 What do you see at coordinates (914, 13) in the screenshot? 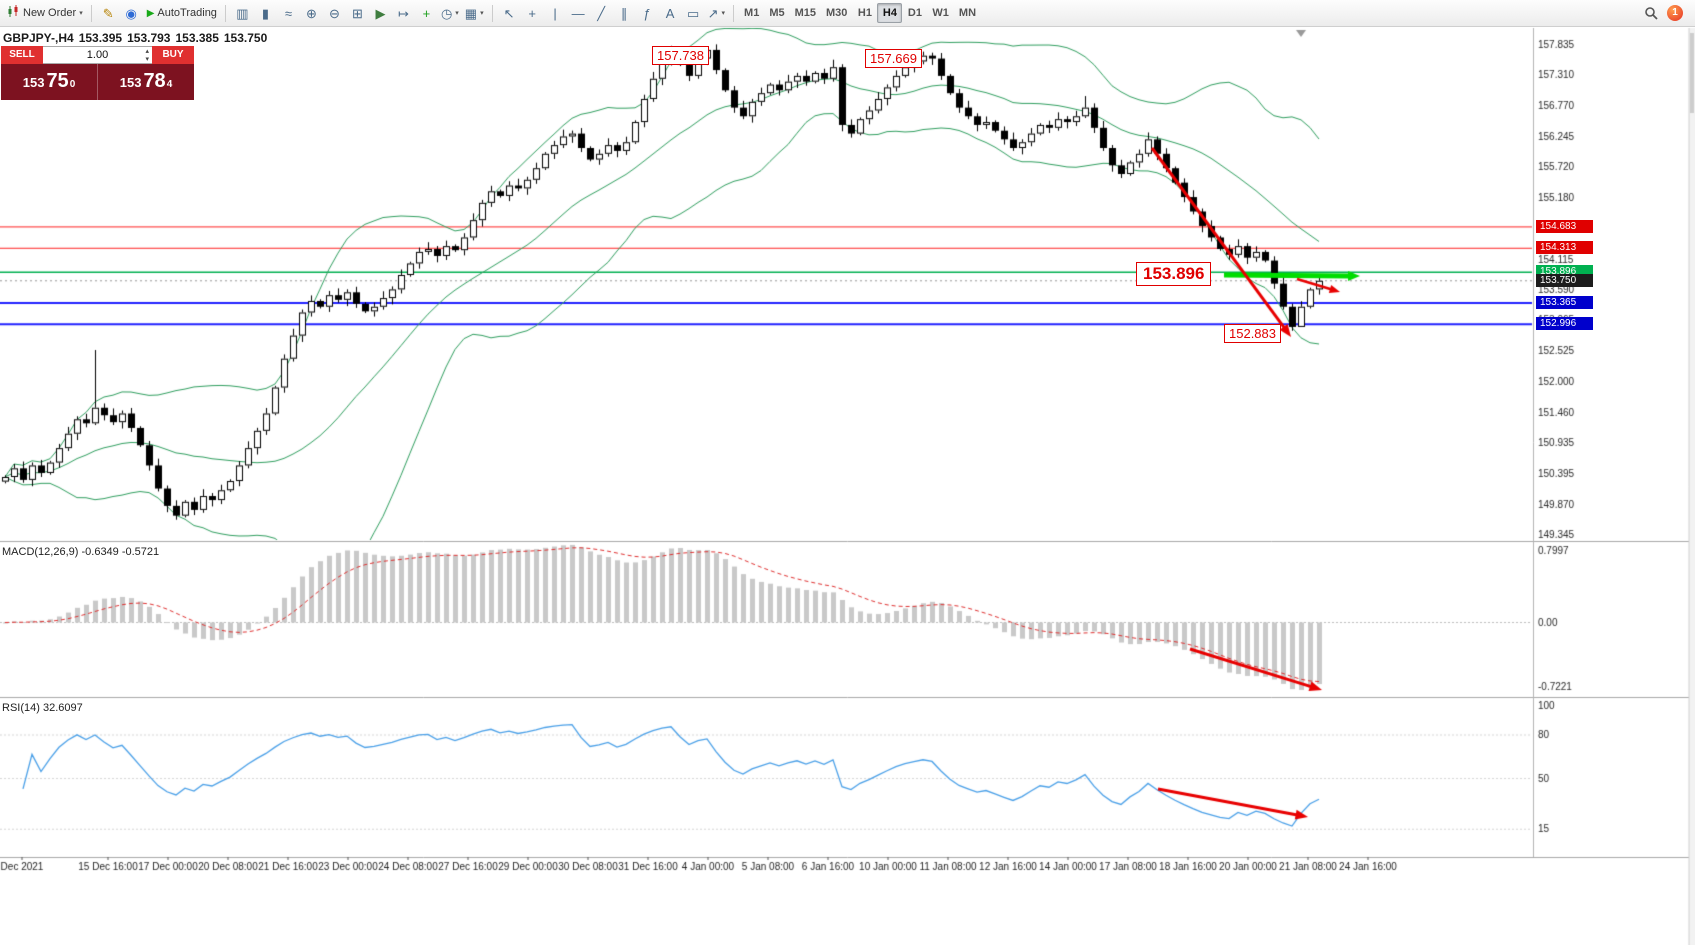
I see `timeframe-d1: D1` at bounding box center [914, 13].